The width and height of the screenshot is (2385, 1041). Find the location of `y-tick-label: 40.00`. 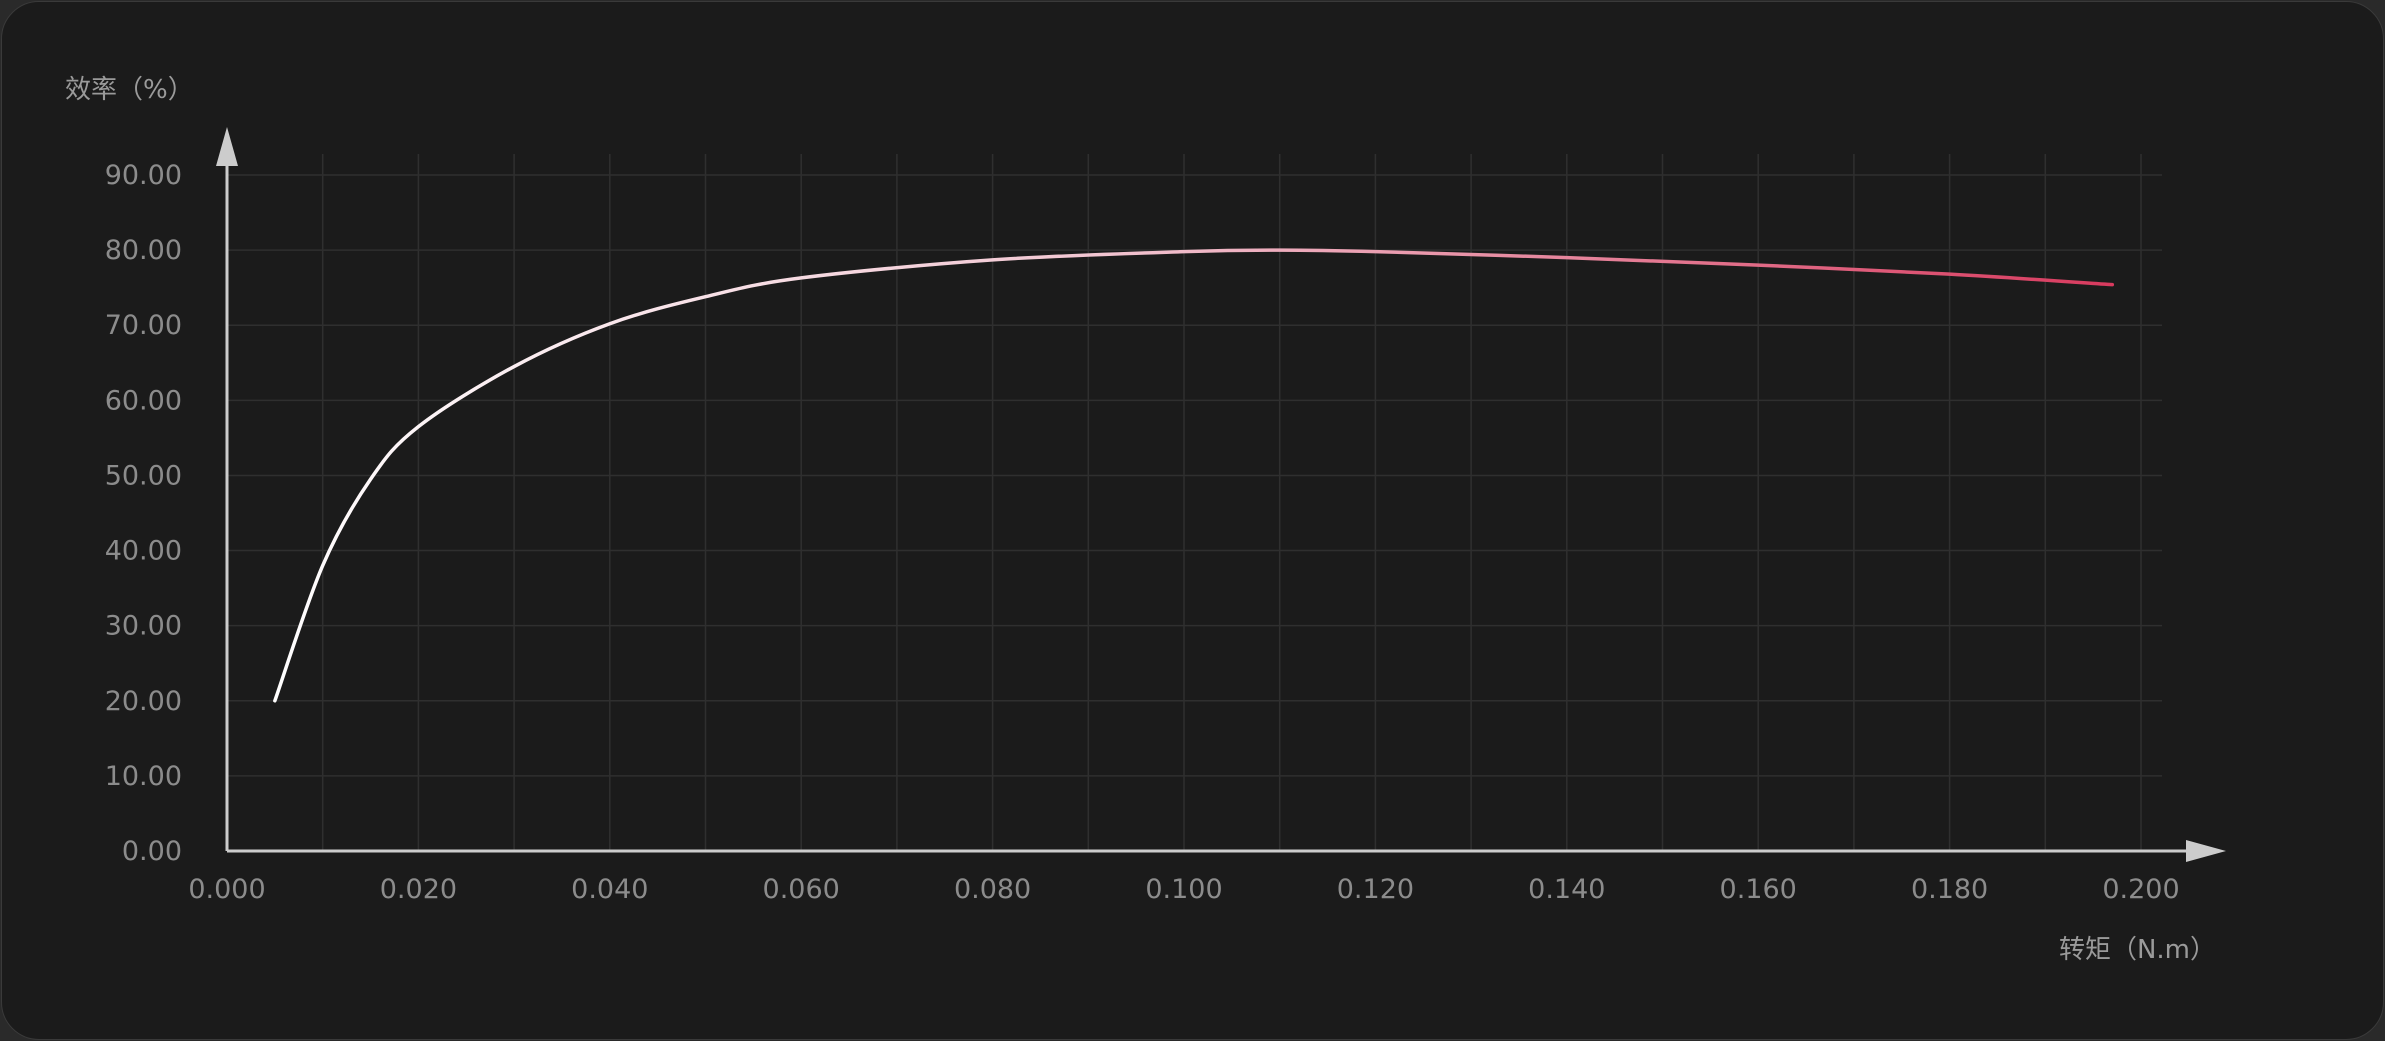

y-tick-label: 40.00 is located at coordinates (143, 551).